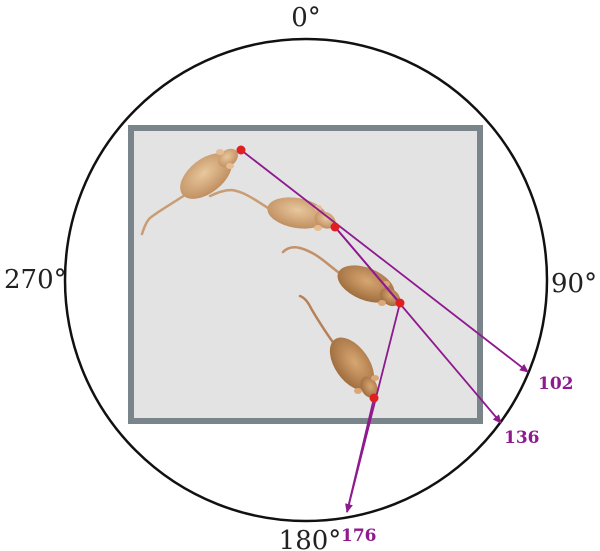 This screenshot has width=600, height=551. What do you see at coordinates (360, 455) in the screenshot?
I see `heading-arrow-176-lead` at bounding box center [360, 455].